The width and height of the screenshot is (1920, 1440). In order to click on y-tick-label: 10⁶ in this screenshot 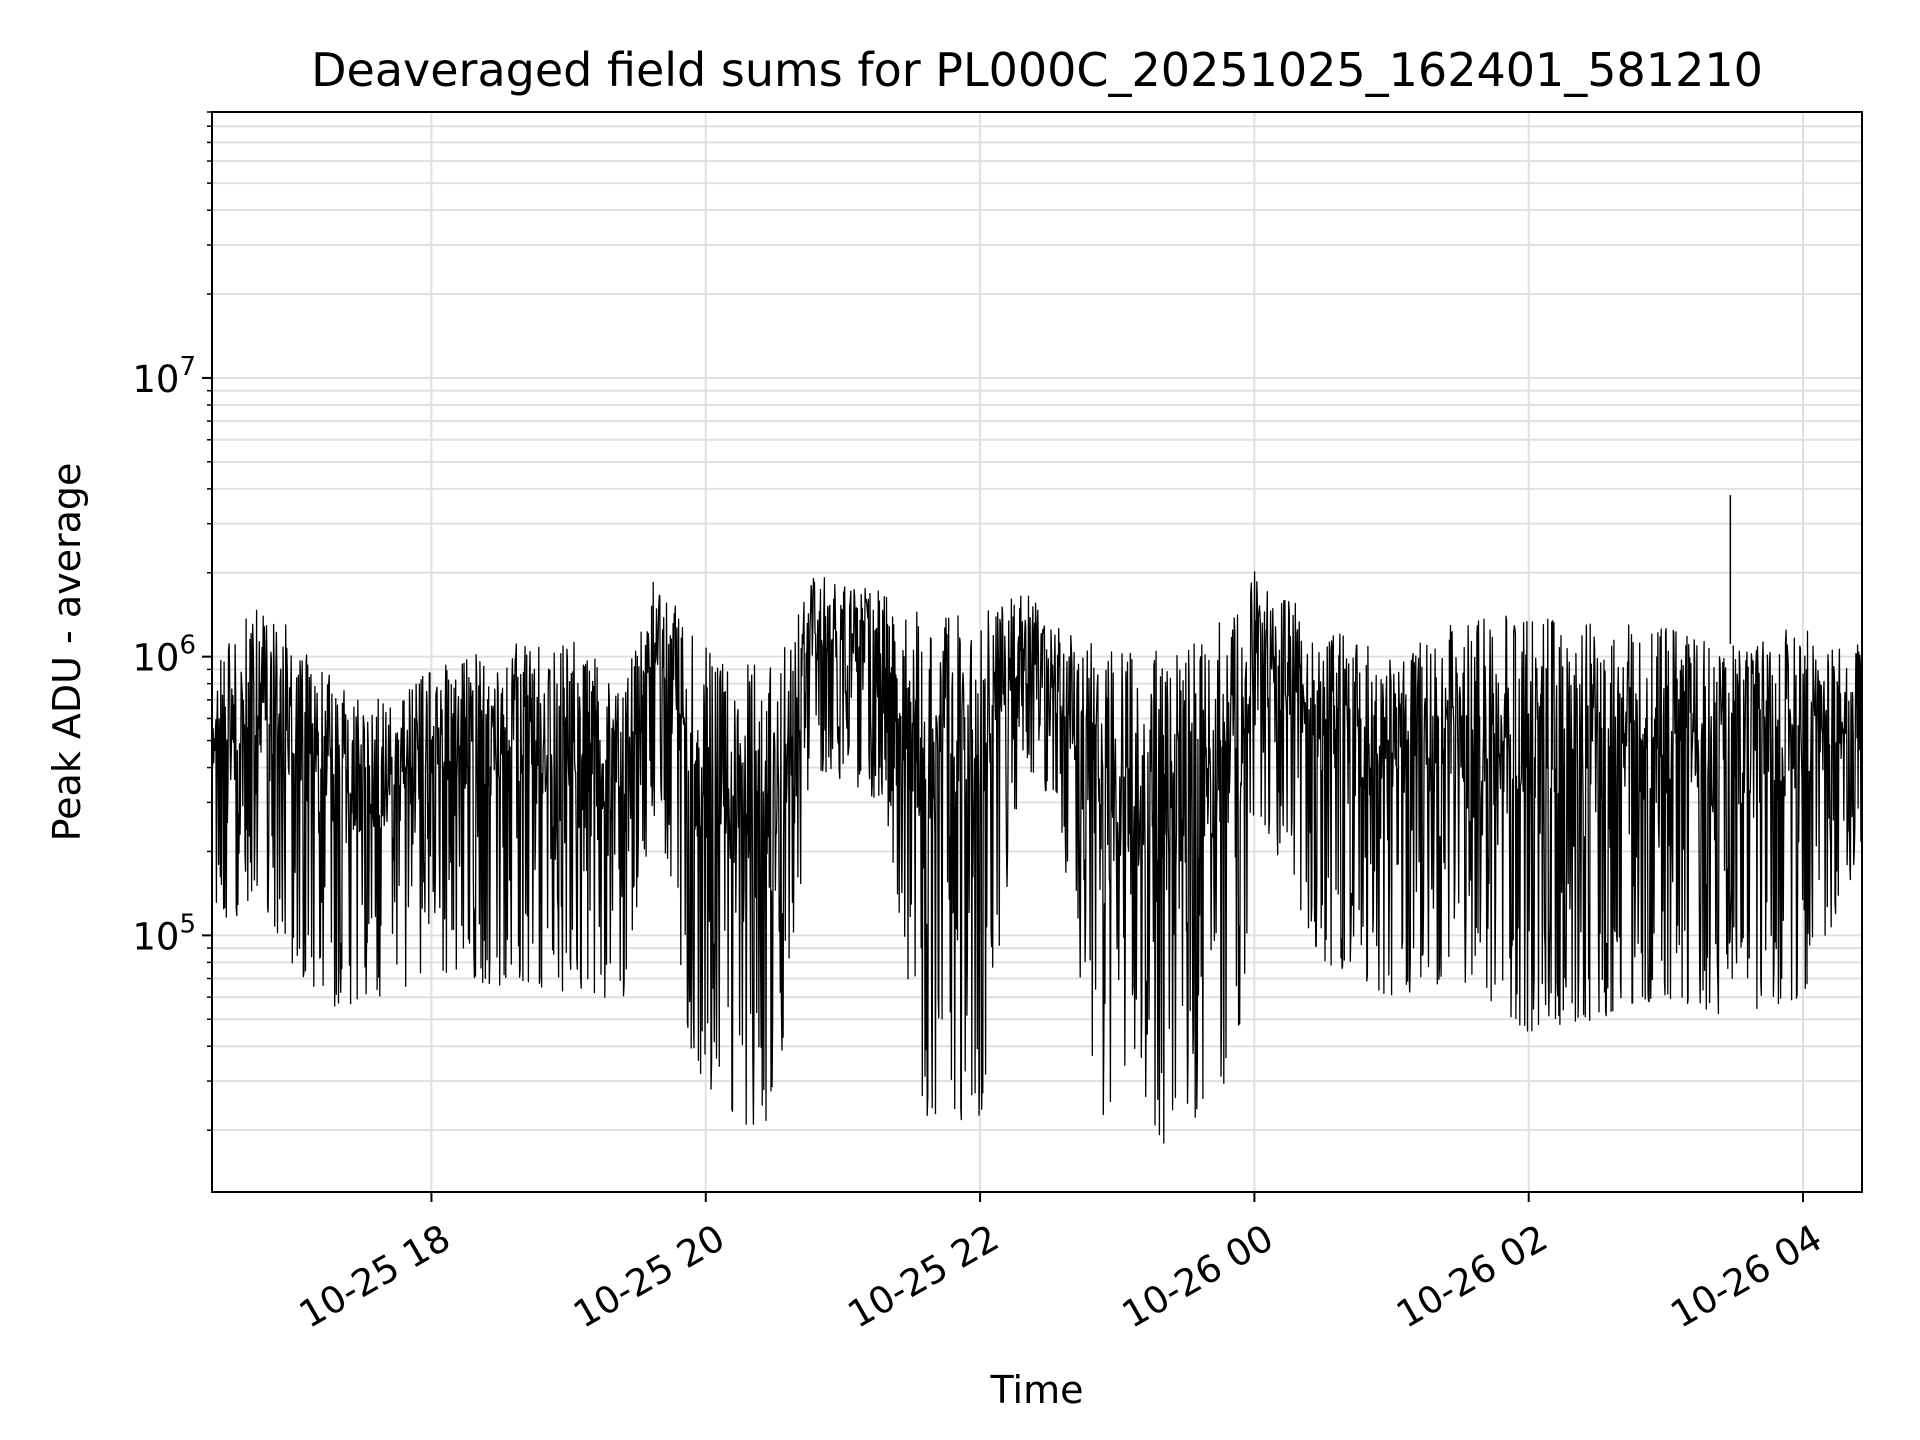, I will do `click(164, 655)`.